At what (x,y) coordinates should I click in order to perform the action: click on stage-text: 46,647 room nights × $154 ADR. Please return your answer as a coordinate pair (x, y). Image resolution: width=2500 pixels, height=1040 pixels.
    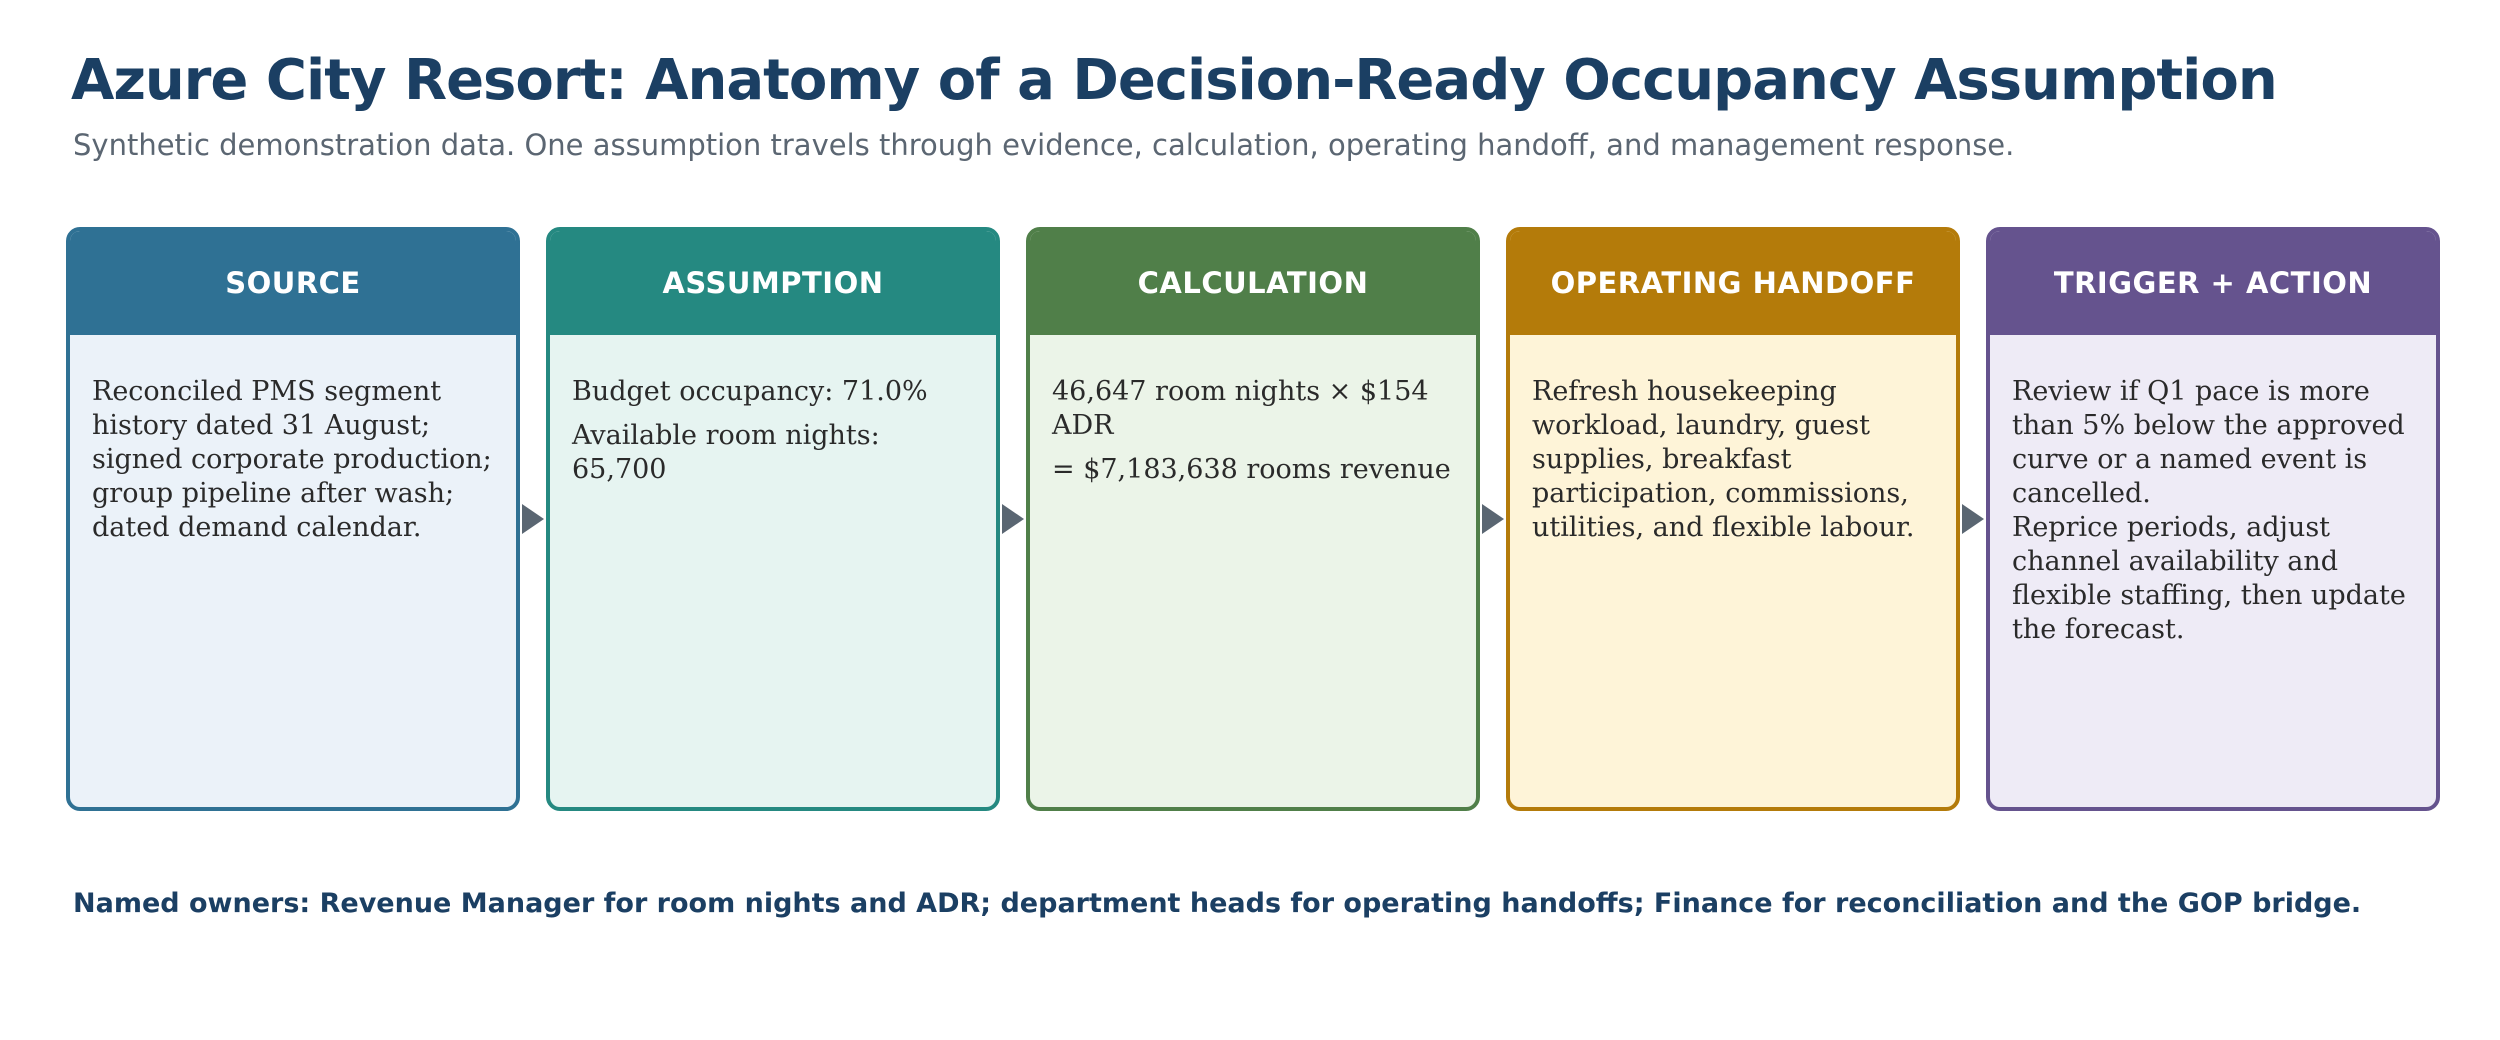
    Looking at the image, I should click on (1240, 408).